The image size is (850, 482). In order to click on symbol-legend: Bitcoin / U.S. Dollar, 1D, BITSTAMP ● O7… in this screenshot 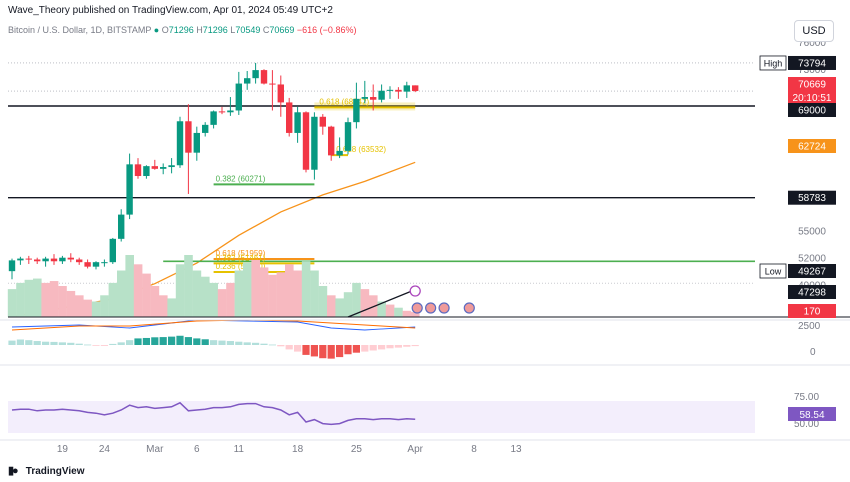, I will do `click(182, 30)`.